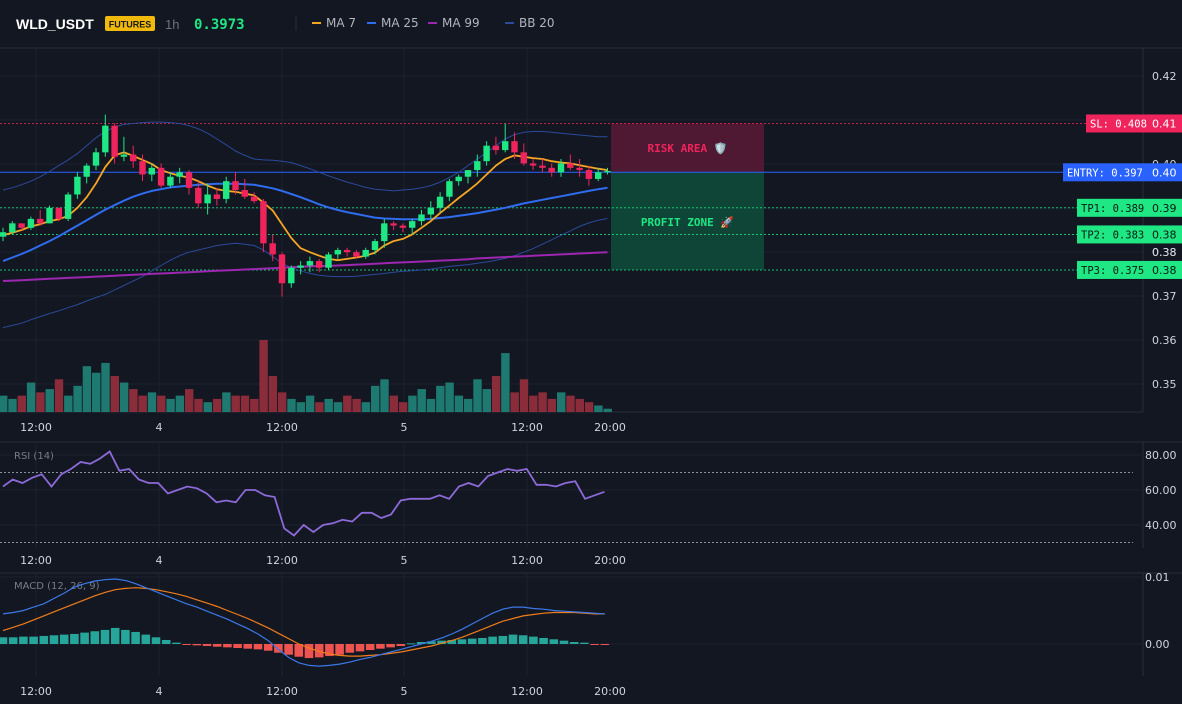 This screenshot has width=1182, height=704. Describe the element at coordinates (1122, 172) in the screenshot. I see `level-tag-entry` at that location.